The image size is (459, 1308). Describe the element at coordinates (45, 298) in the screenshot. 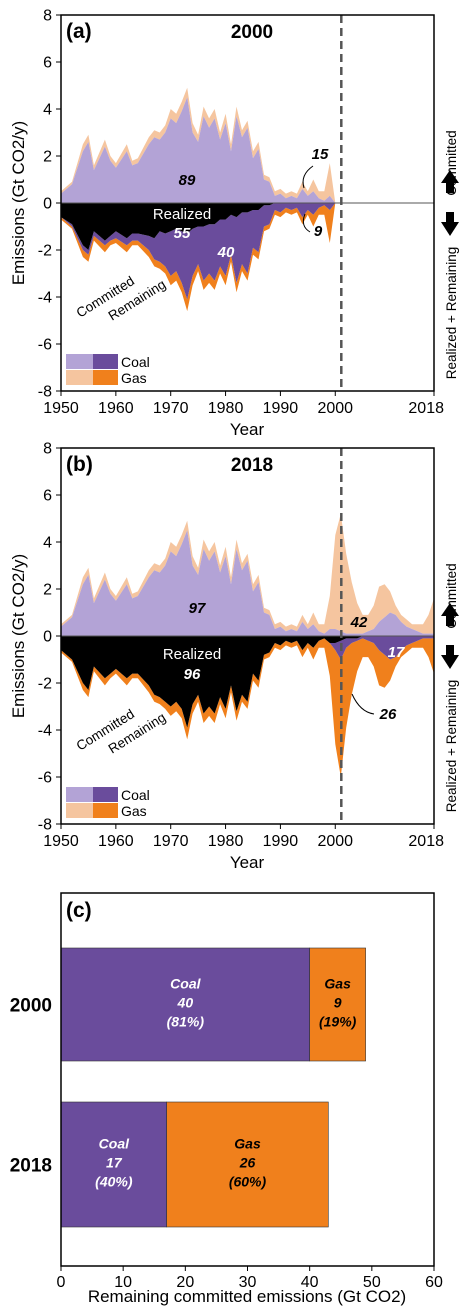

I see `panel-a-y-tick-label: -4` at that location.